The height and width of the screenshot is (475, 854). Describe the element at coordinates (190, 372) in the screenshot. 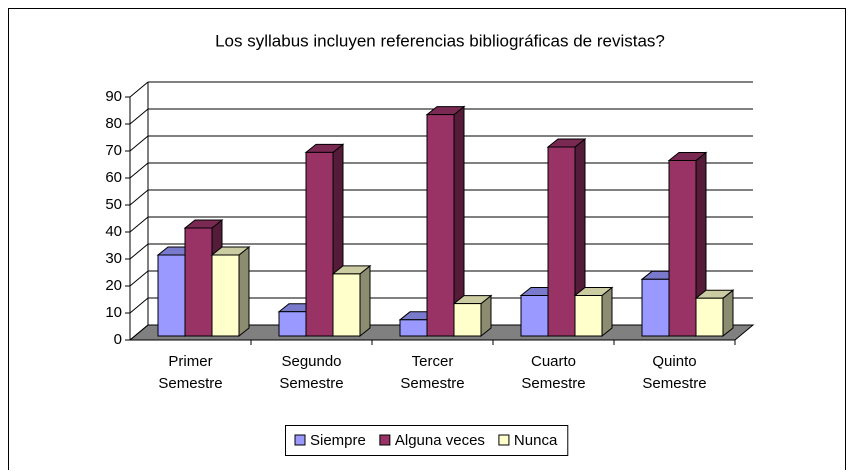

I see `x-tick-label: Primer Semestre` at that location.